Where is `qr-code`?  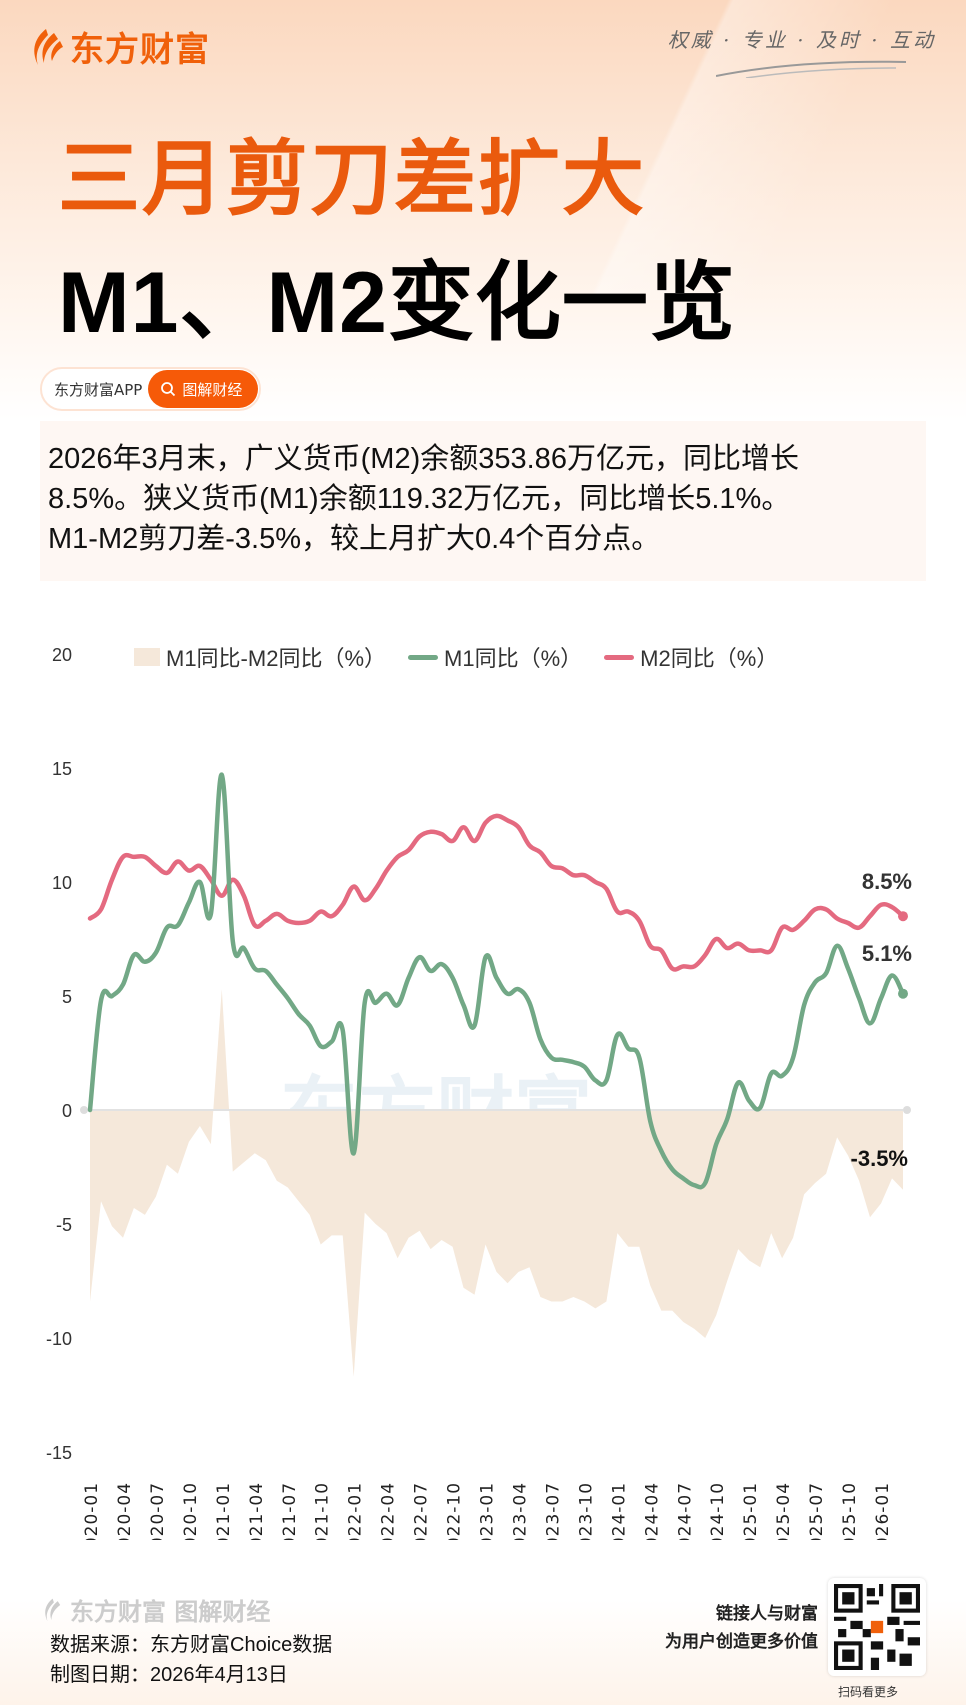 qr-code is located at coordinates (877, 1627).